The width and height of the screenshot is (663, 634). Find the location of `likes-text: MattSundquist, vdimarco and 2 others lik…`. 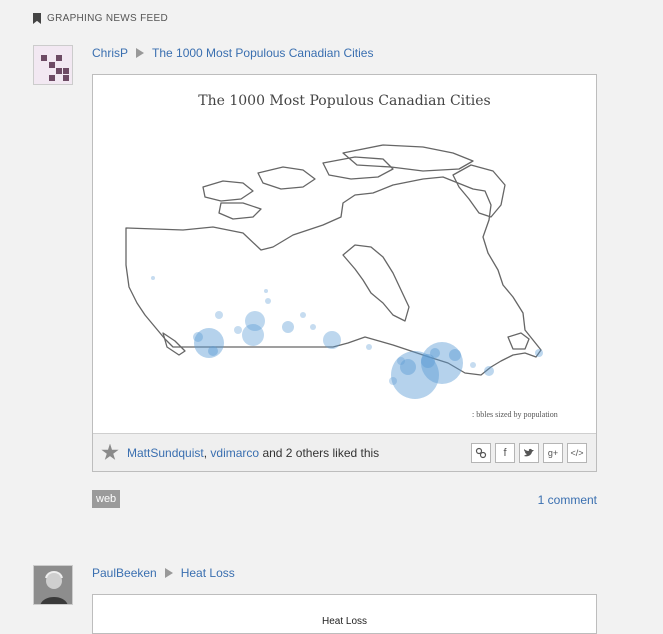

likes-text: MattSundquist, vdimarco and 2 others lik… is located at coordinates (253, 452).